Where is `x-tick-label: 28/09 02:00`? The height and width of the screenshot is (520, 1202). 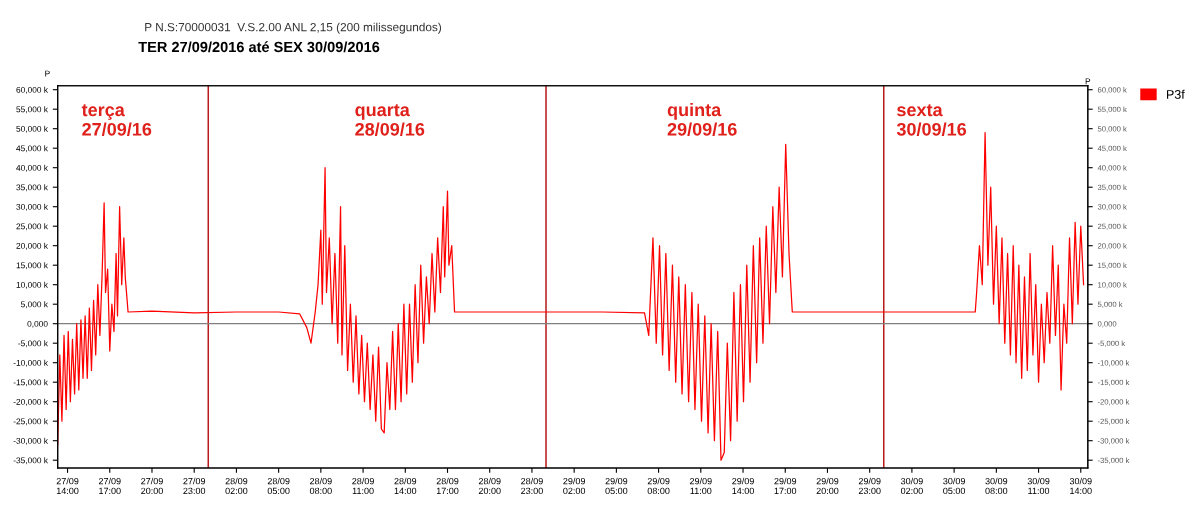 x-tick-label: 28/09 02:00 is located at coordinates (236, 486).